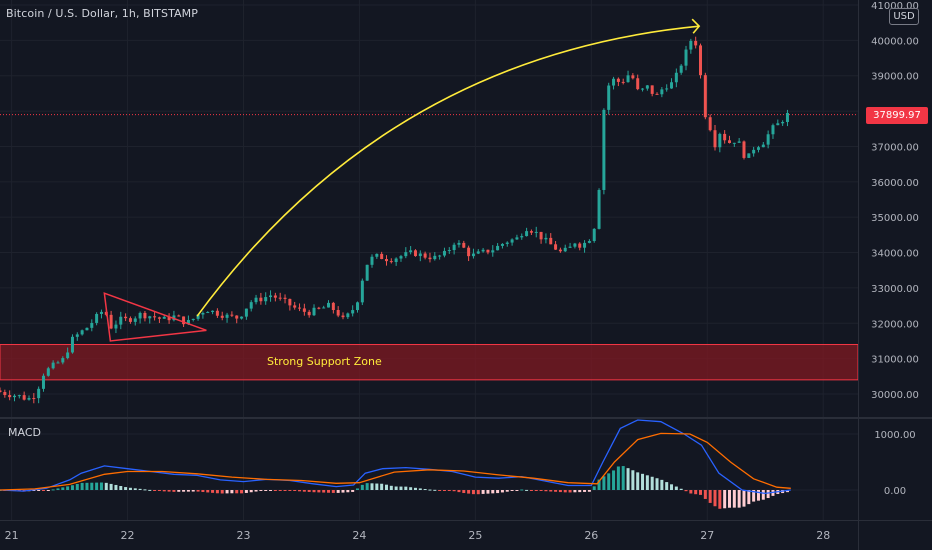 The height and width of the screenshot is (550, 932). What do you see at coordinates (394, 487) in the screenshot?
I see `macd-histogram` at bounding box center [394, 487].